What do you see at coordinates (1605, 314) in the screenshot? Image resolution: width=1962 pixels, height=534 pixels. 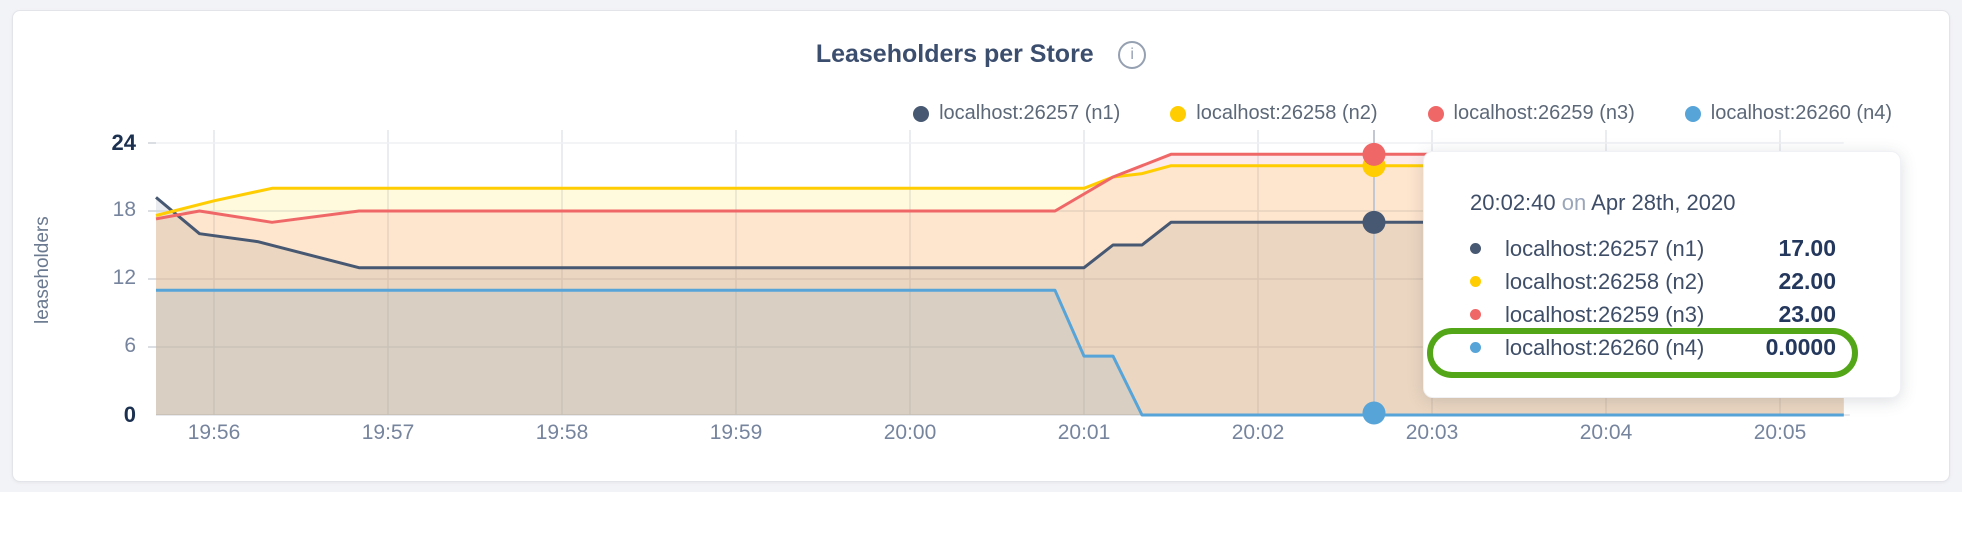 I see `tooltip-label-n3: localhost:26259 (n3)` at bounding box center [1605, 314].